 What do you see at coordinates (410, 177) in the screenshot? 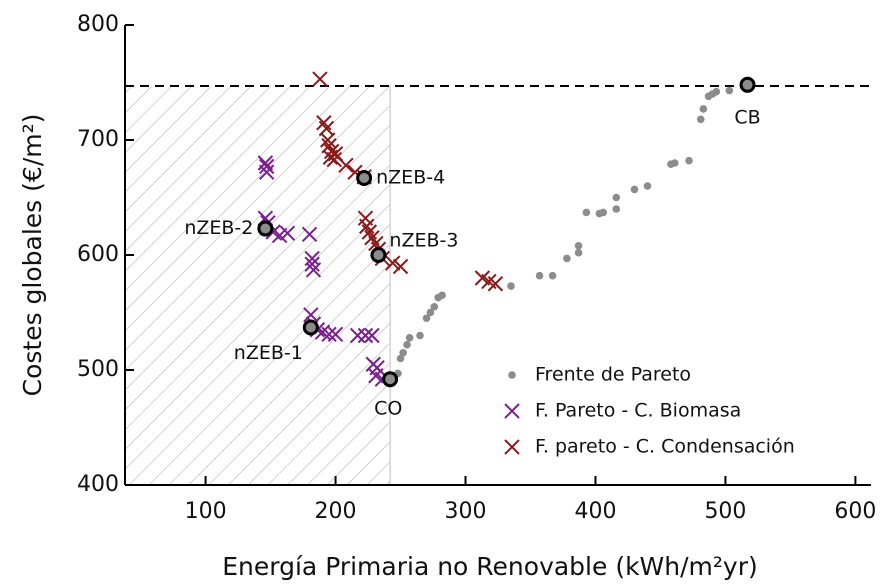
I see `annotation: nZEB-4` at bounding box center [410, 177].